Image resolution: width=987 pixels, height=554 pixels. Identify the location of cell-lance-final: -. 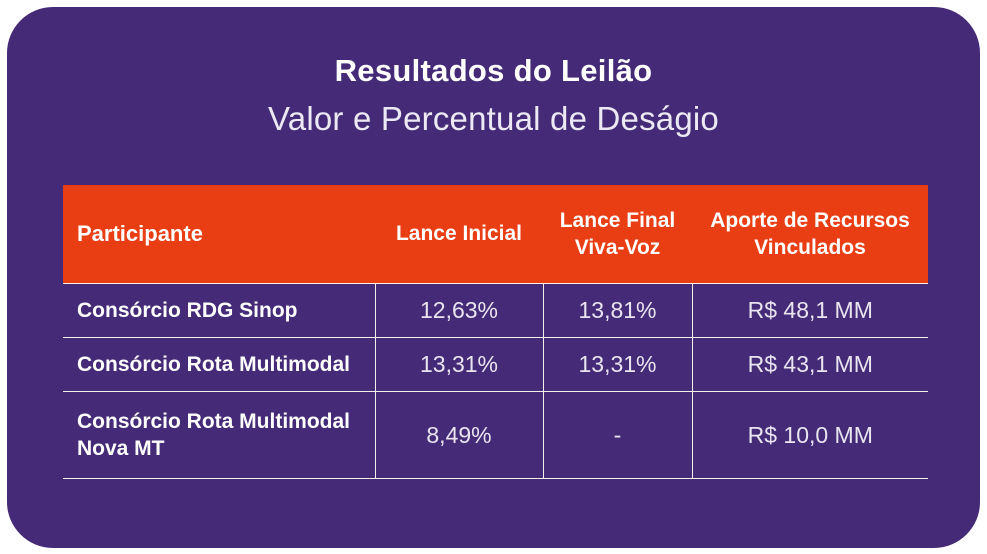
(617, 435).